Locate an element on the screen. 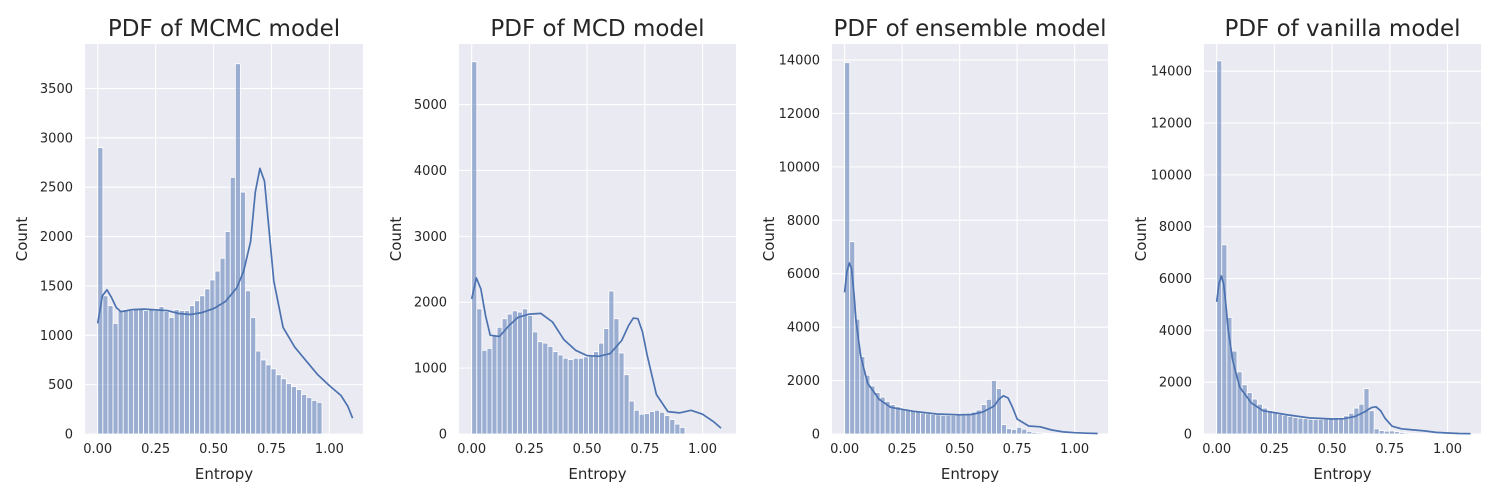 Image resolution: width=1500 pixels, height=500 pixels. y-tick-label: 2000 is located at coordinates (1175, 383).